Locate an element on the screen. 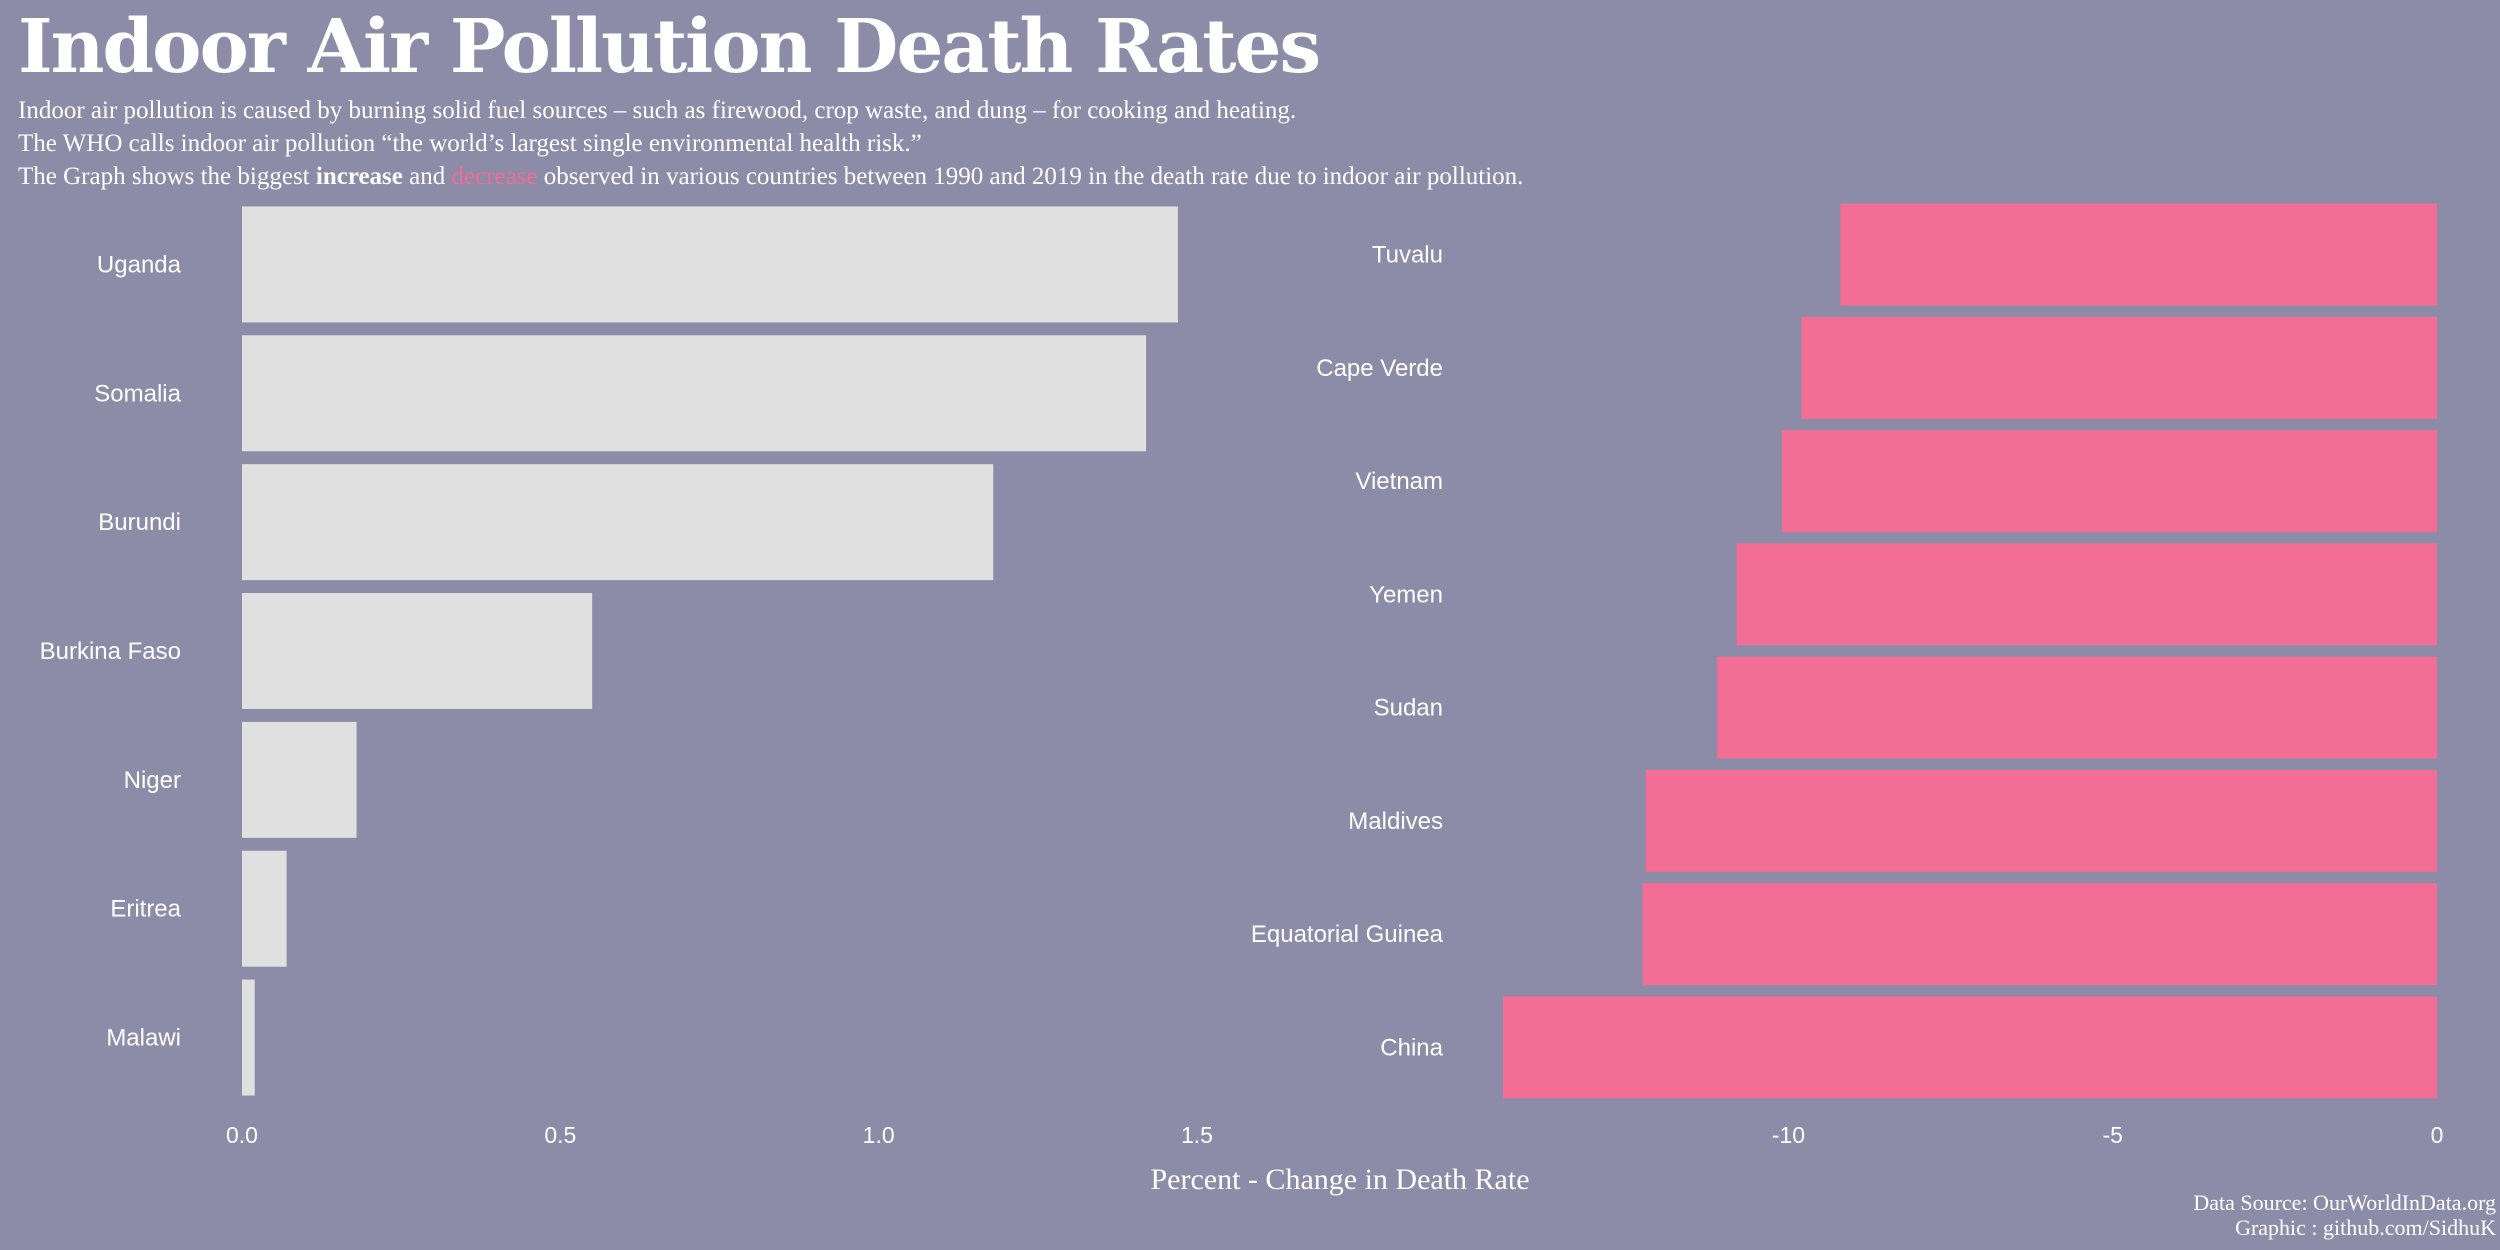  chart-title: Indoor Air Pollution Death Rates is located at coordinates (669, 47).